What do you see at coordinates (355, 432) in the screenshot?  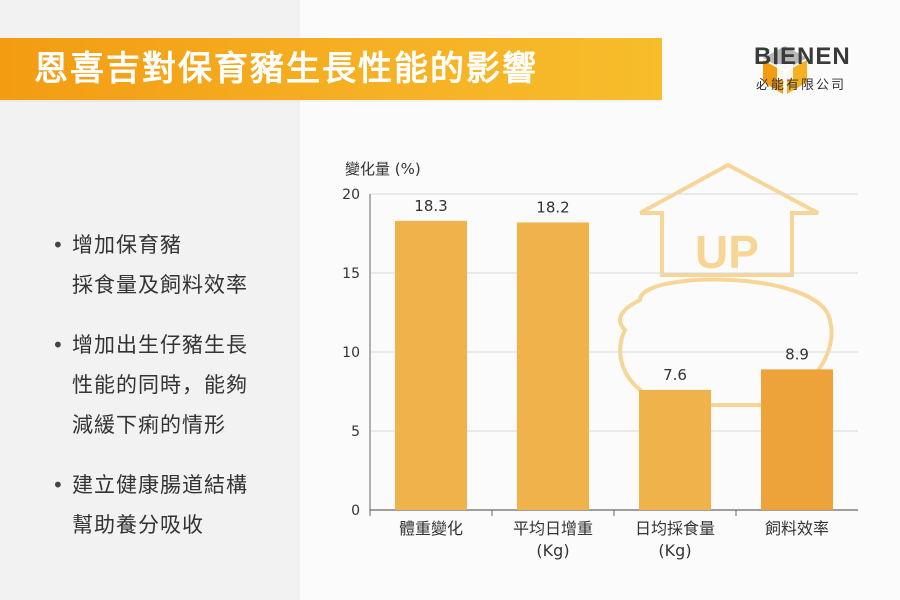 I see `y-tick-label: 5` at bounding box center [355, 432].